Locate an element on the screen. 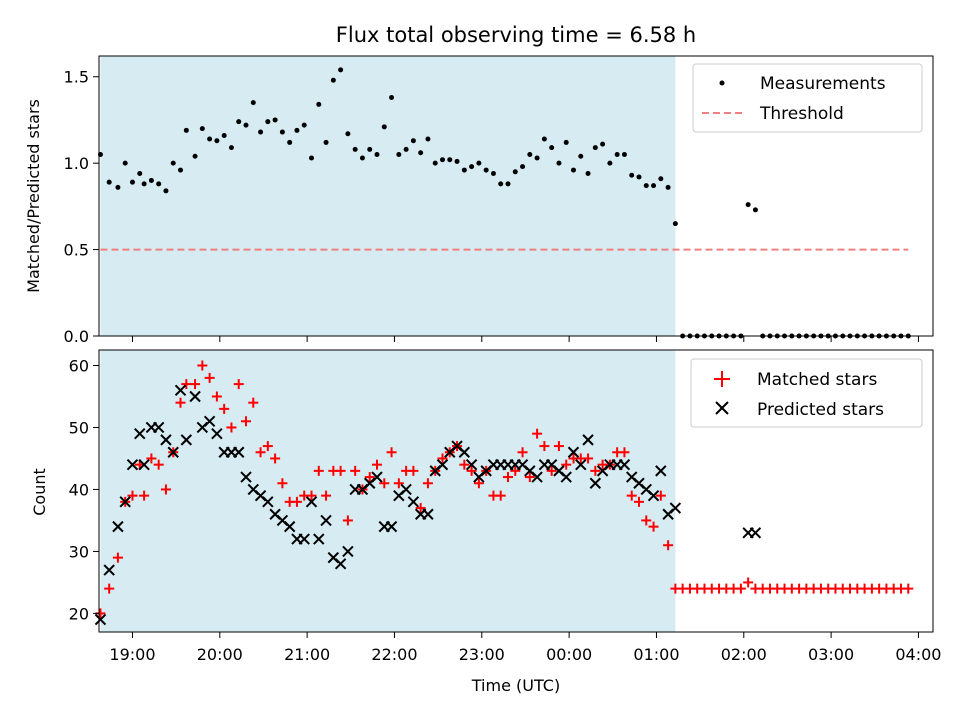 Image resolution: width=960 pixels, height=720 pixels. legend-matched-marker is located at coordinates (722, 379).